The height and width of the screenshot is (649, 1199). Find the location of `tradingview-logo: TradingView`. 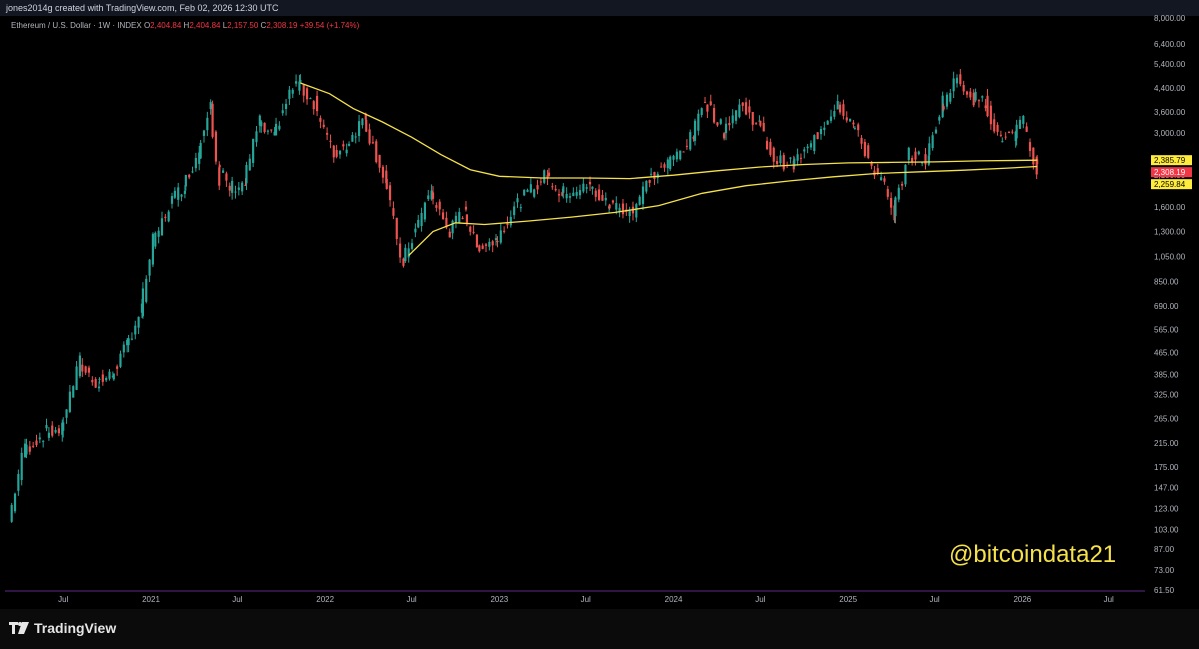

tradingview-logo: TradingView is located at coordinates (62, 628).